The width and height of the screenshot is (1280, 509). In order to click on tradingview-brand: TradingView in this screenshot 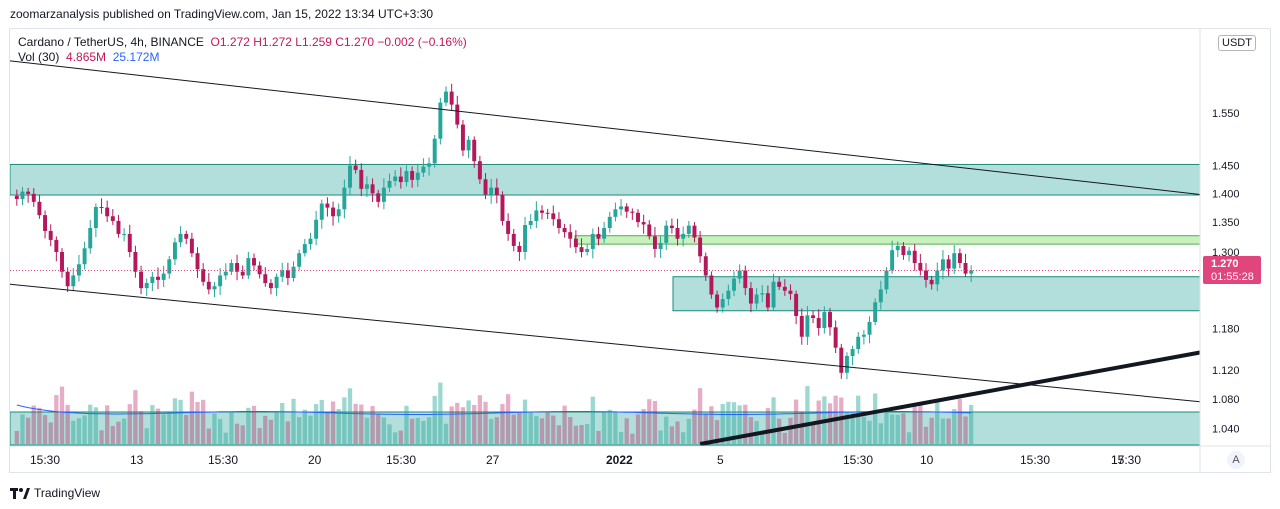, I will do `click(55, 493)`.